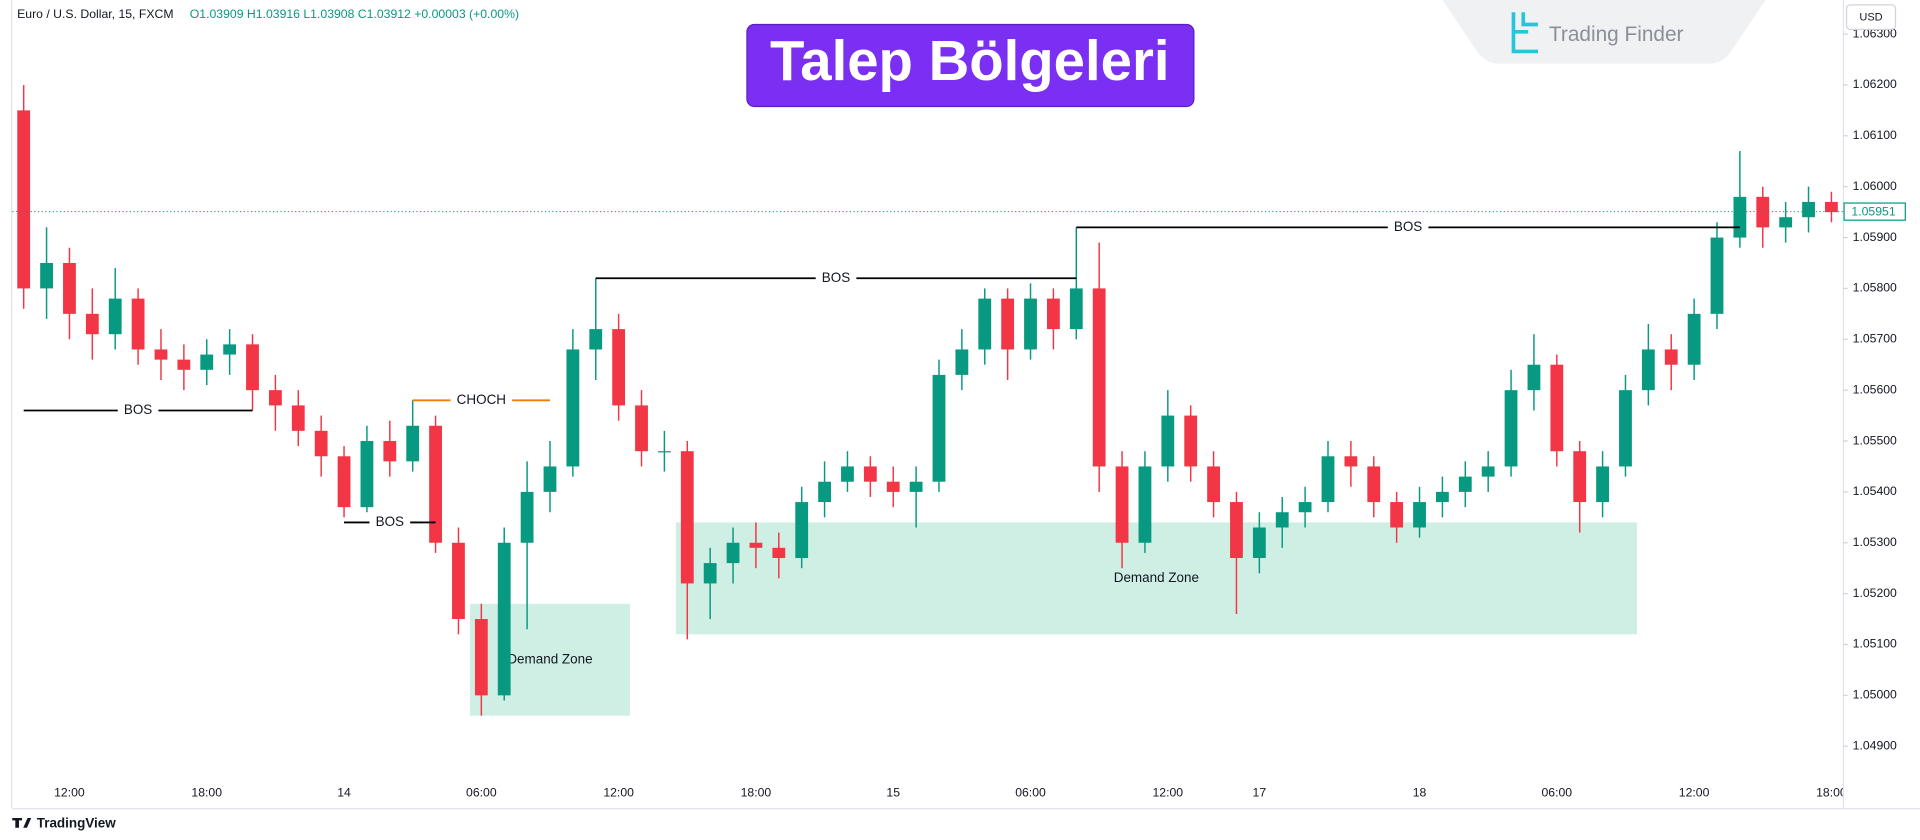  Describe the element at coordinates (1524, 33) in the screenshot. I see `brand-logo` at that location.